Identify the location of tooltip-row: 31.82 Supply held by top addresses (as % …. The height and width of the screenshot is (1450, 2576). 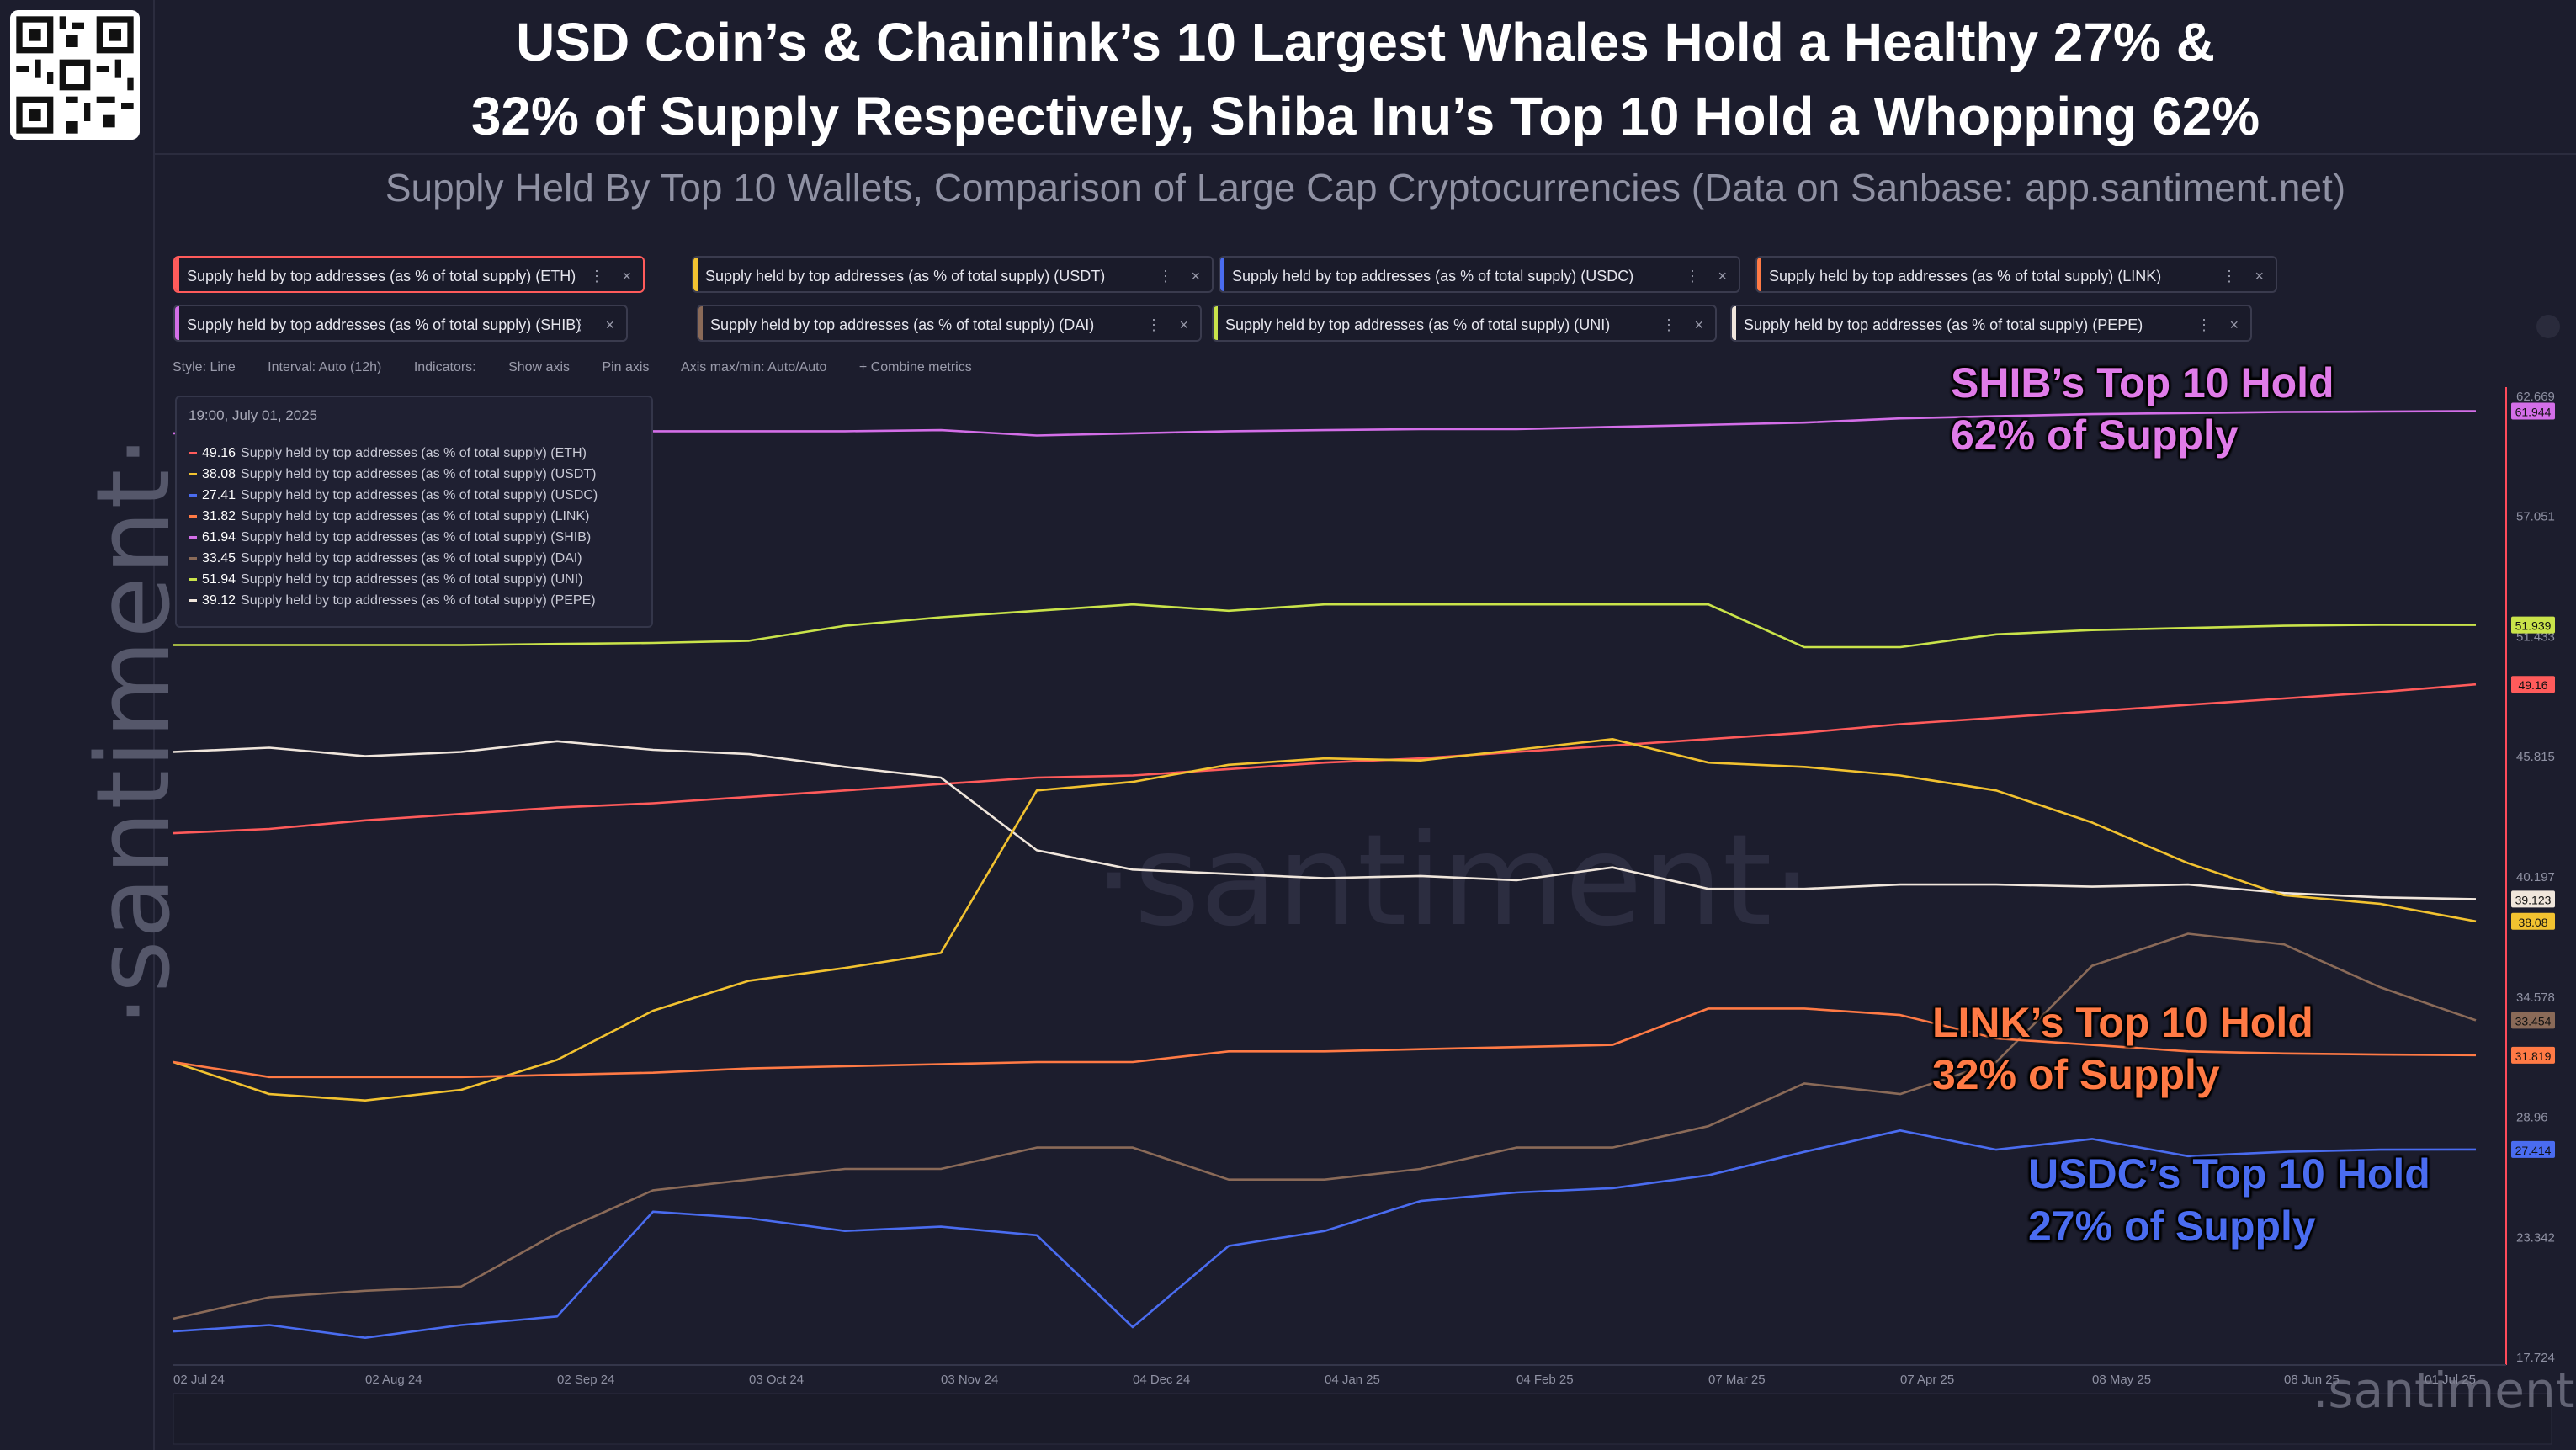
(389, 516).